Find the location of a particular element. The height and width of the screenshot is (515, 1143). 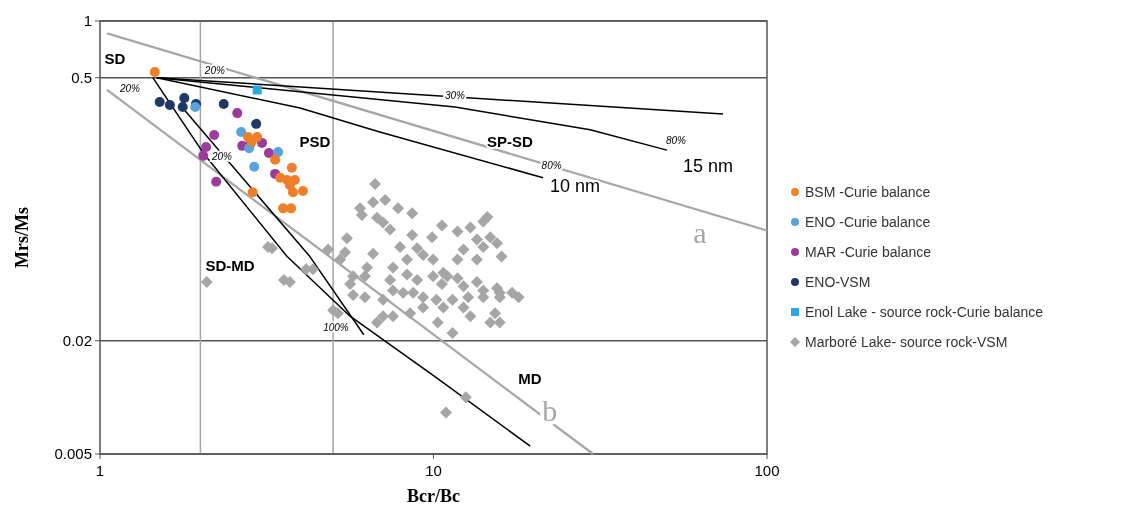

legend-label: ENO -Curie balance is located at coordinates (868, 222).